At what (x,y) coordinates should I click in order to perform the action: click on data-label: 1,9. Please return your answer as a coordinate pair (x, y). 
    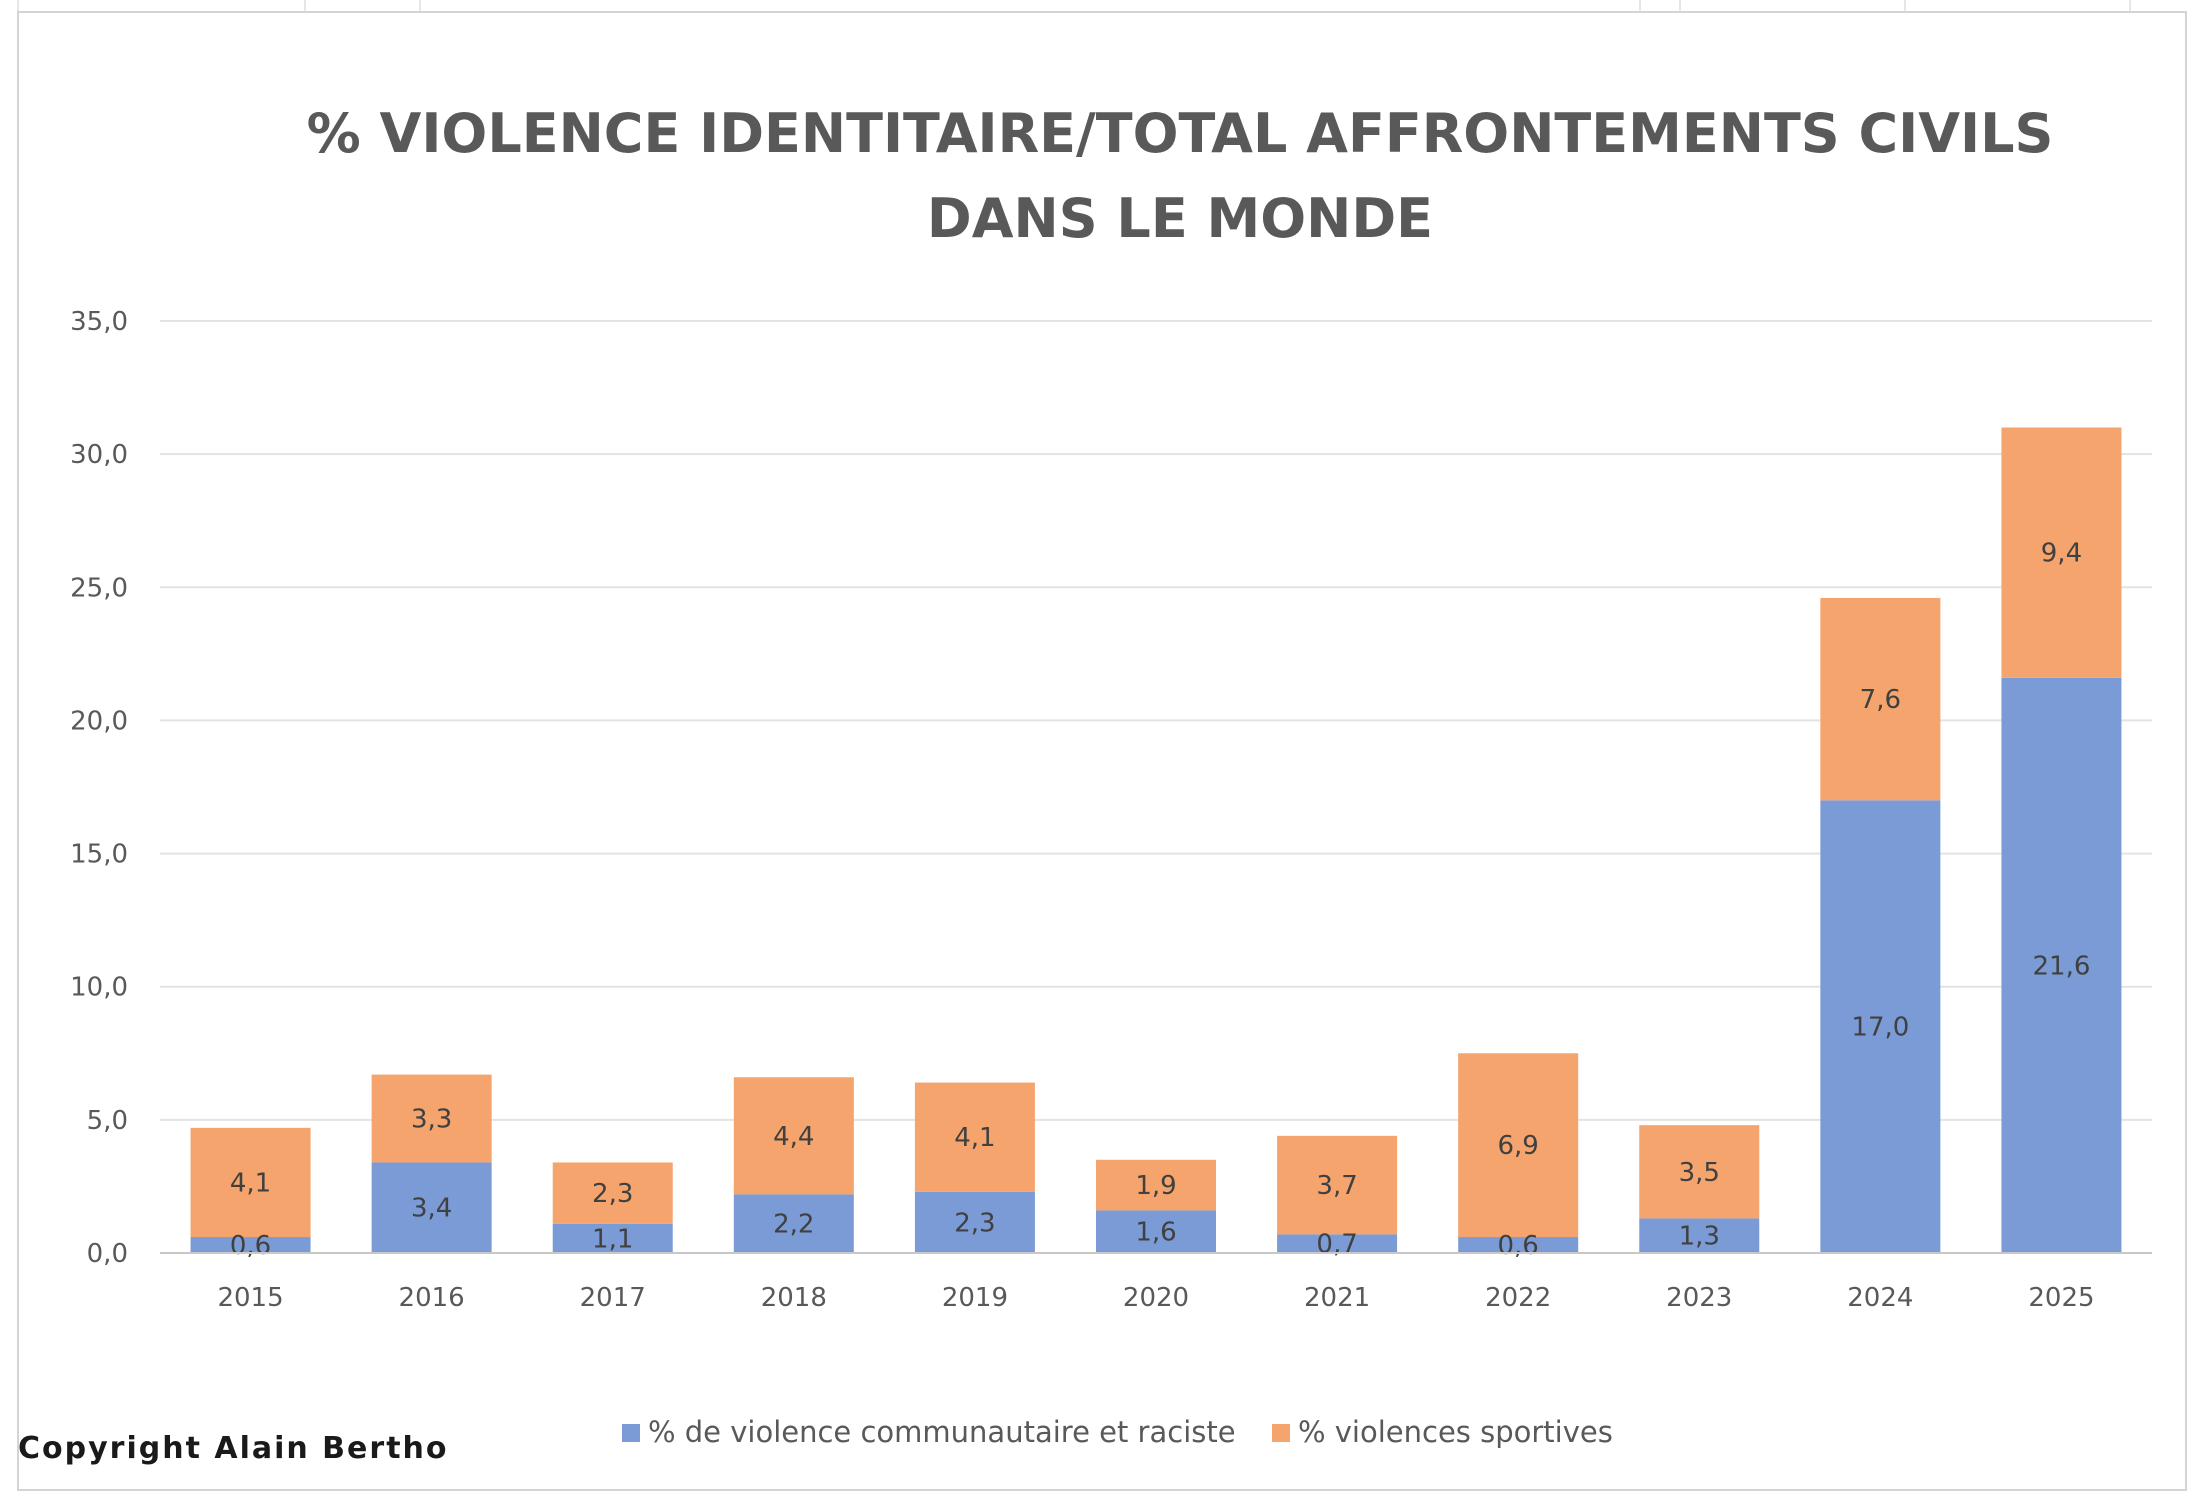
    Looking at the image, I should click on (1155, 1186).